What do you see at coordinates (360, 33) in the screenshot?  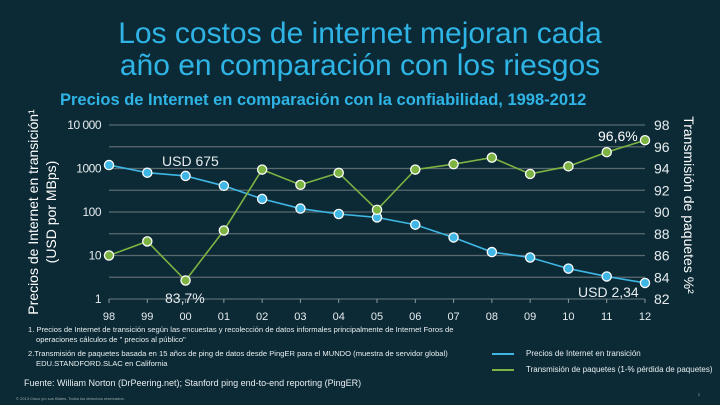 I see `title-line-1: Los costos de internet mejoran cada` at bounding box center [360, 33].